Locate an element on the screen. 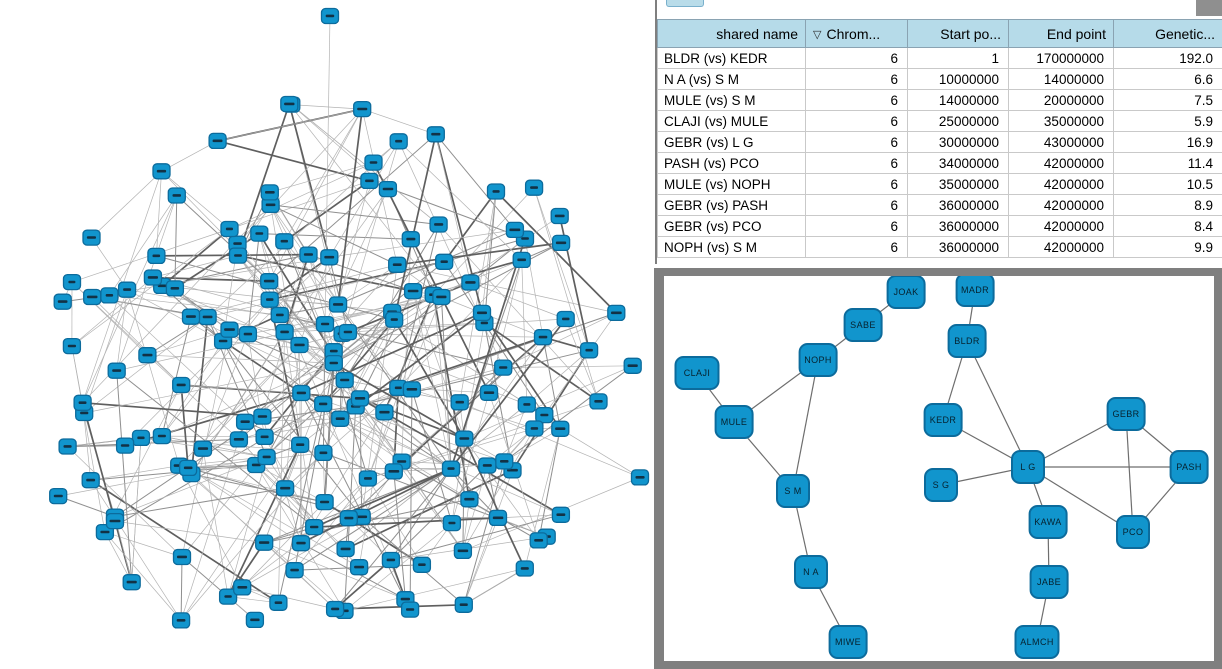 The width and height of the screenshot is (1222, 669). graph-node-pco: PCO is located at coordinates (1133, 532).